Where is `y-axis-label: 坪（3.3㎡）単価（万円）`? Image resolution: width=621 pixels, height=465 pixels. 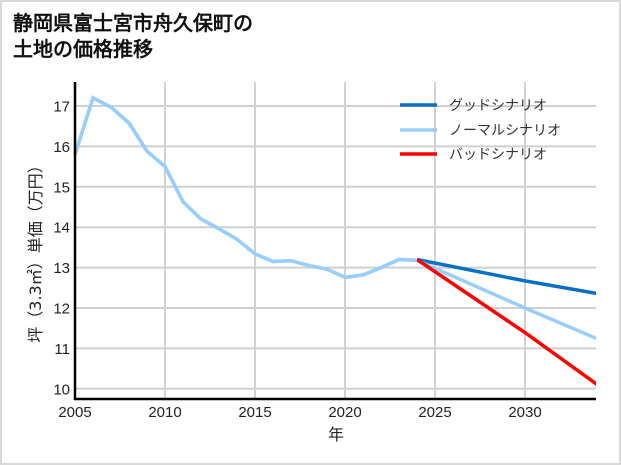
y-axis-label: 坪（3.3㎡）単価（万円） is located at coordinates (35, 249).